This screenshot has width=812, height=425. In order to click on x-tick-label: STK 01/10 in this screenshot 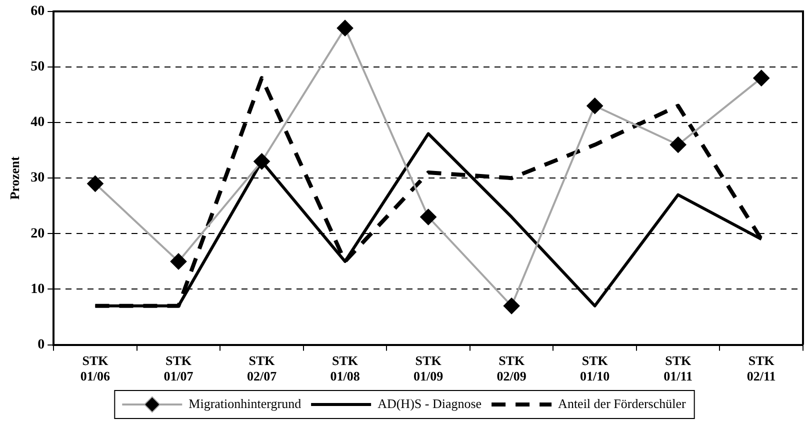, I will do `click(595, 368)`.